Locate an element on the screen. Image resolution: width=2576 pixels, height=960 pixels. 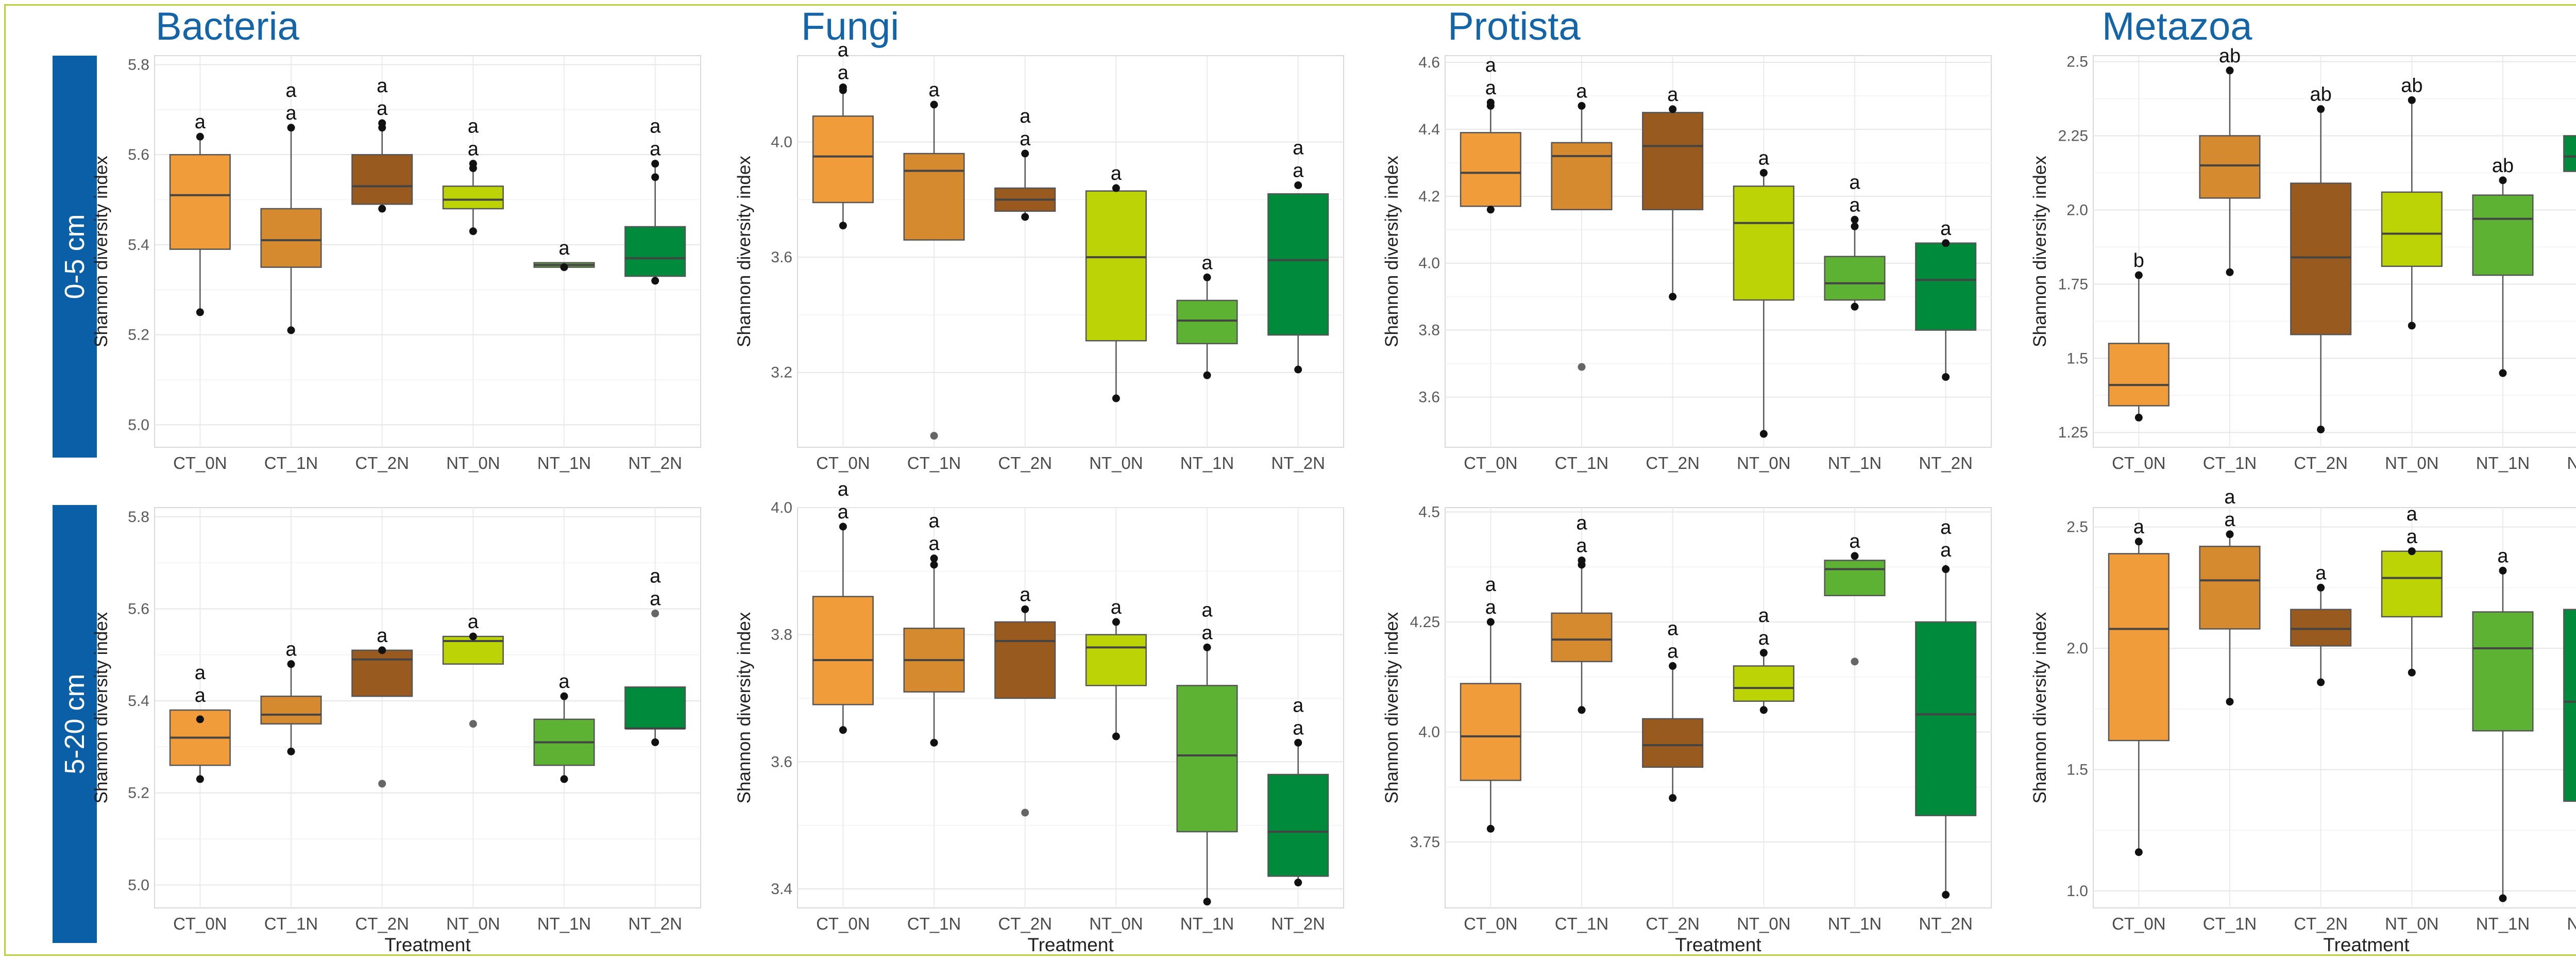
y-tick-label: 1.75 is located at coordinates (2073, 284).